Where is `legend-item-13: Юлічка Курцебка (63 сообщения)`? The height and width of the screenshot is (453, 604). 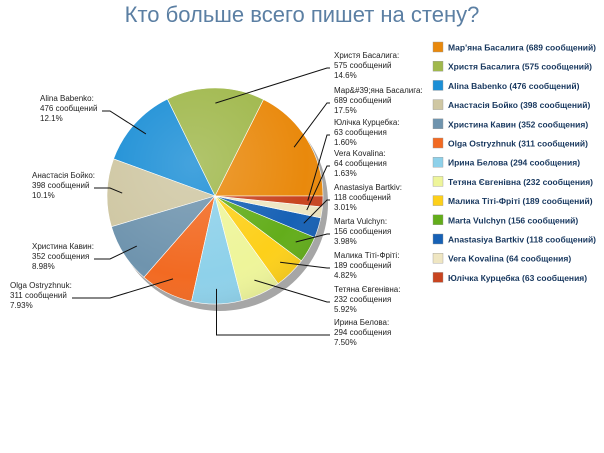
legend-item-13: Юлічка Курцебка (63 сообщения) is located at coordinates (517, 278).